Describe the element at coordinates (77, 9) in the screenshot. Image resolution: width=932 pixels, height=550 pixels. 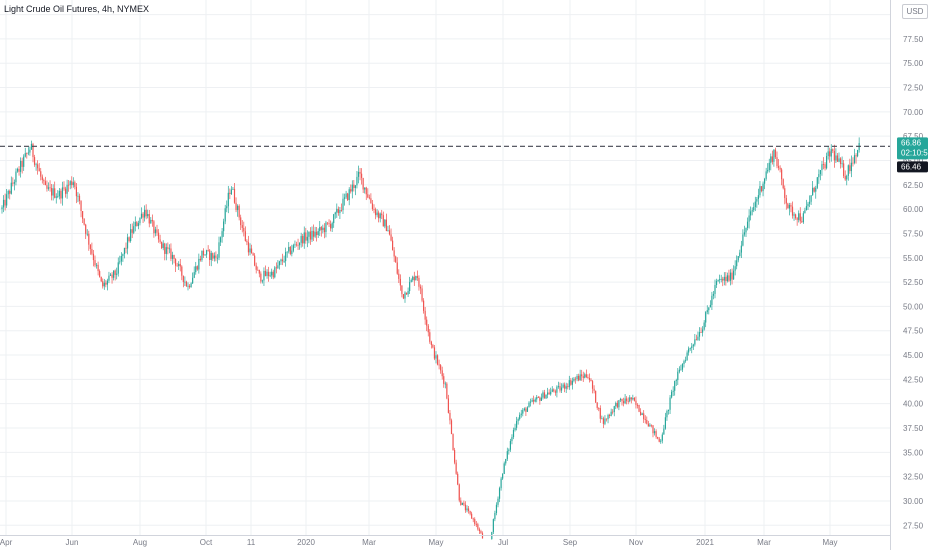
I see `symbol-title: Light Crude Oil Futures, 4h, NYMEX` at that location.